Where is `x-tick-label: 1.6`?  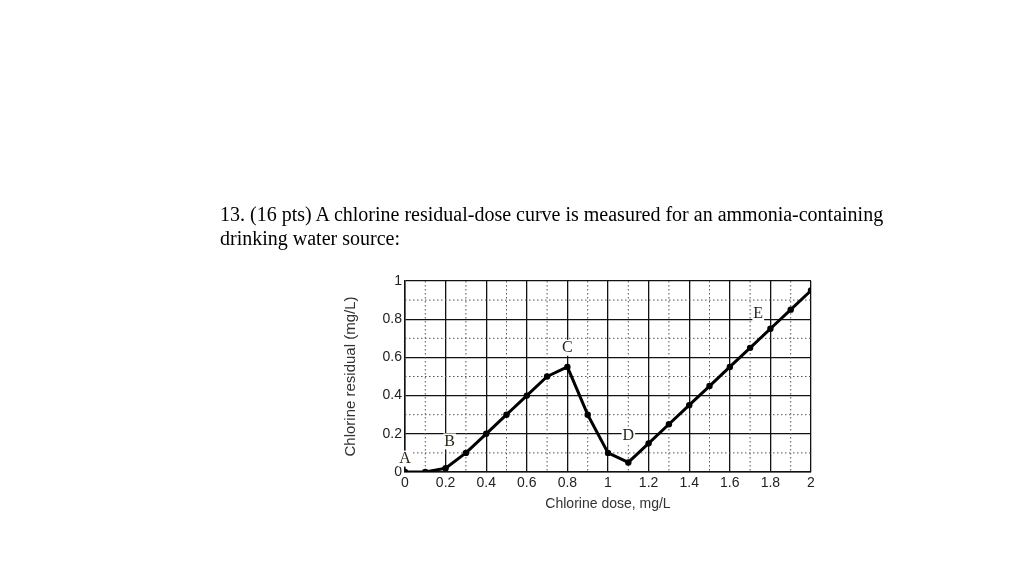 x-tick-label: 1.6 is located at coordinates (730, 482).